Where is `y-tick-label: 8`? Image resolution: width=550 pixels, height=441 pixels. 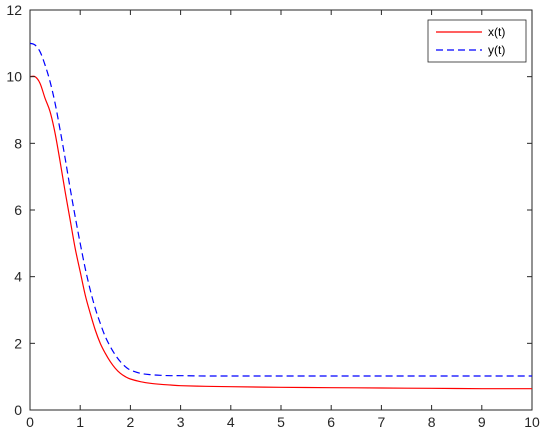 y-tick-label: 8 is located at coordinates (18, 143).